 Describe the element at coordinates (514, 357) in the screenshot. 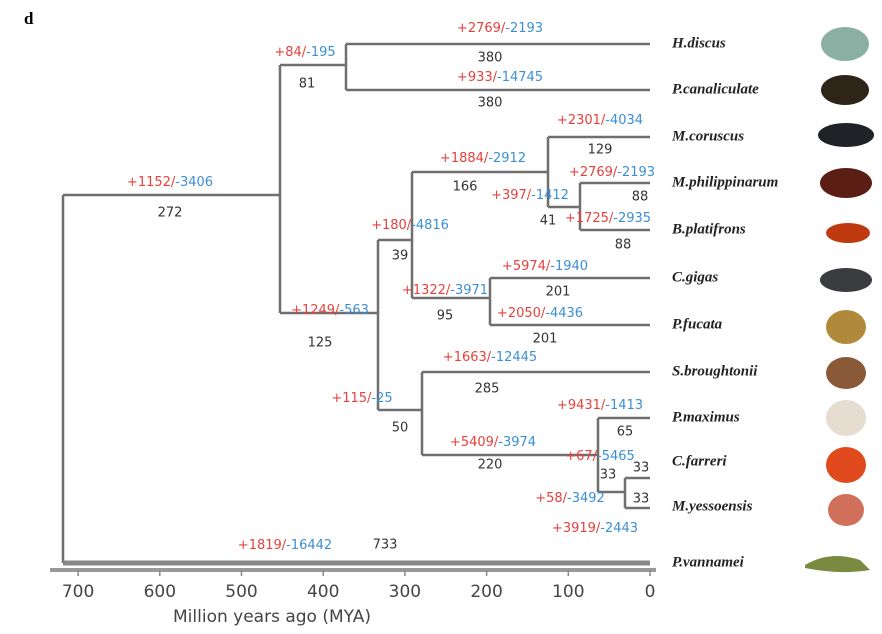

I see `loss: -12445` at that location.